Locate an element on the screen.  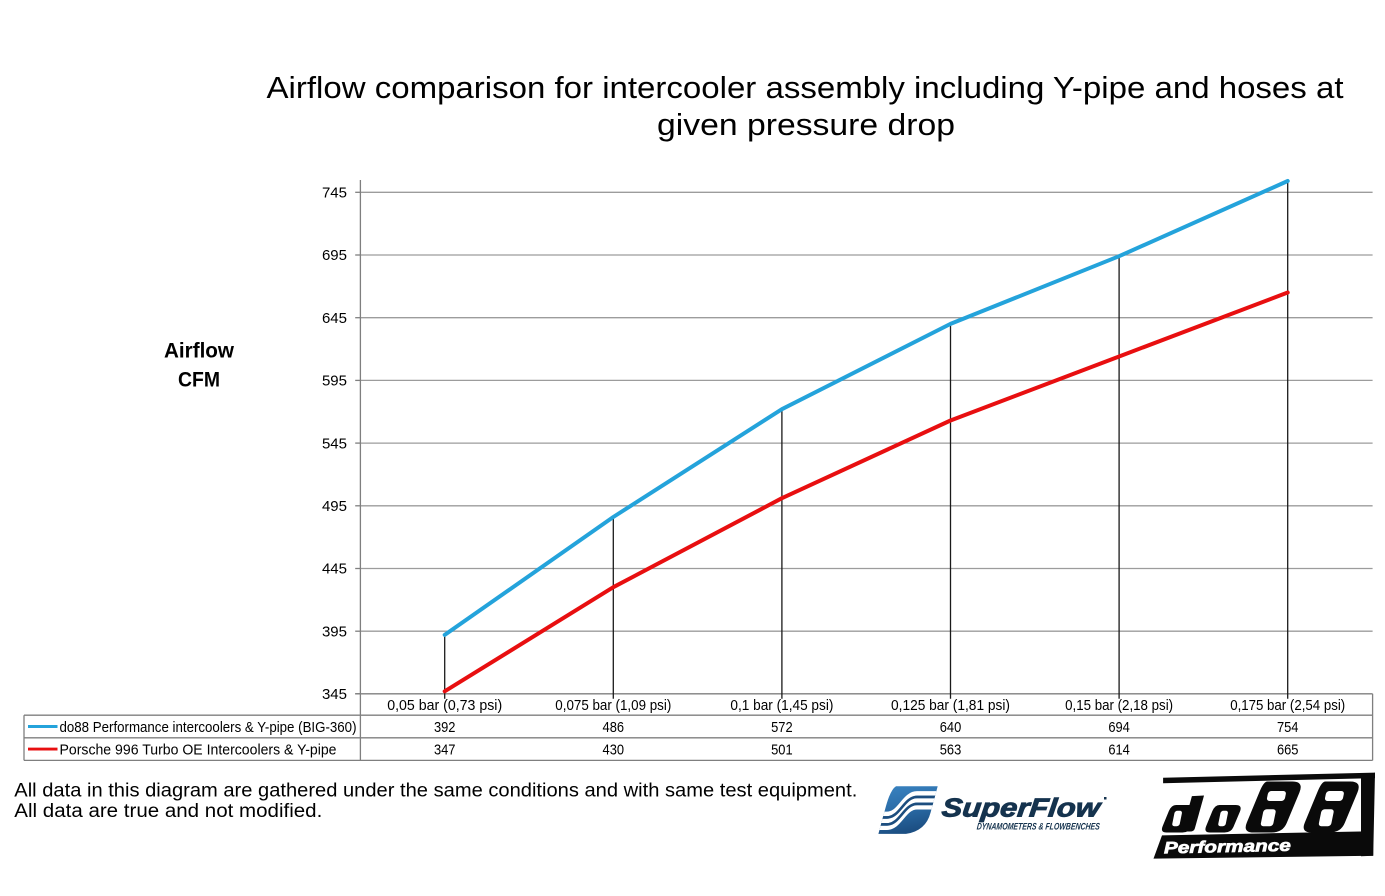
svg-text:All data are true and not modi: All data are true and not modified. is located at coordinates (168, 811).